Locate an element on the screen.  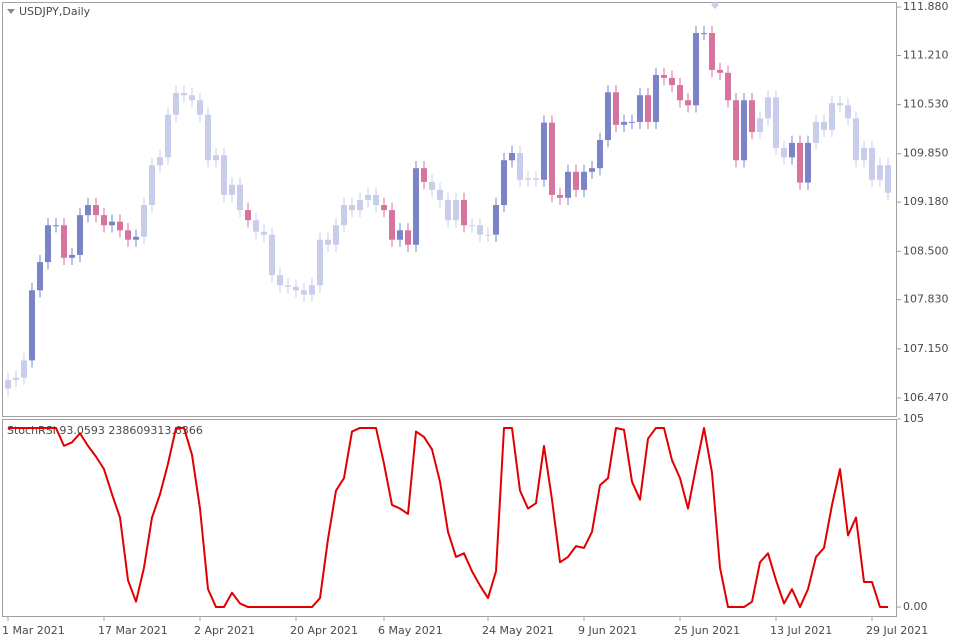
y-tick-label: 105 is located at coordinates (913, 418).